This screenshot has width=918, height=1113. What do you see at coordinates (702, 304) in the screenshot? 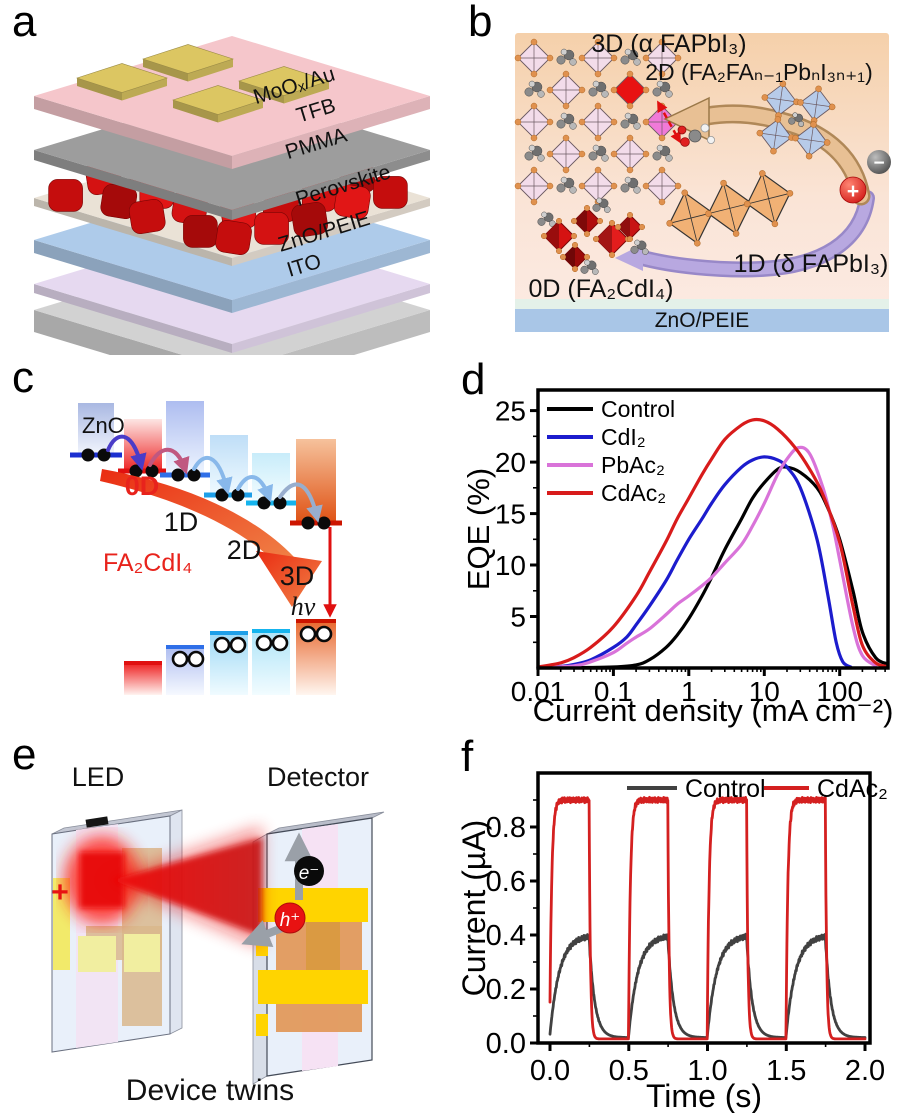
I see `peie-strip` at bounding box center [702, 304].